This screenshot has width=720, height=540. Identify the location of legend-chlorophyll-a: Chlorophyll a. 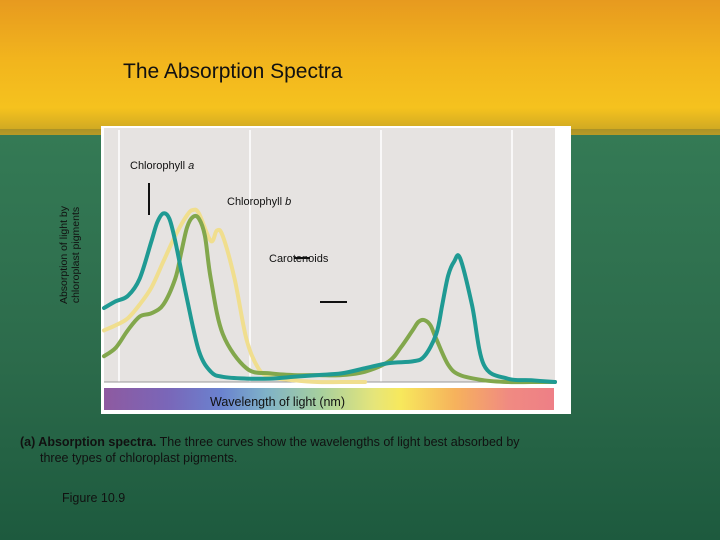
(162, 166).